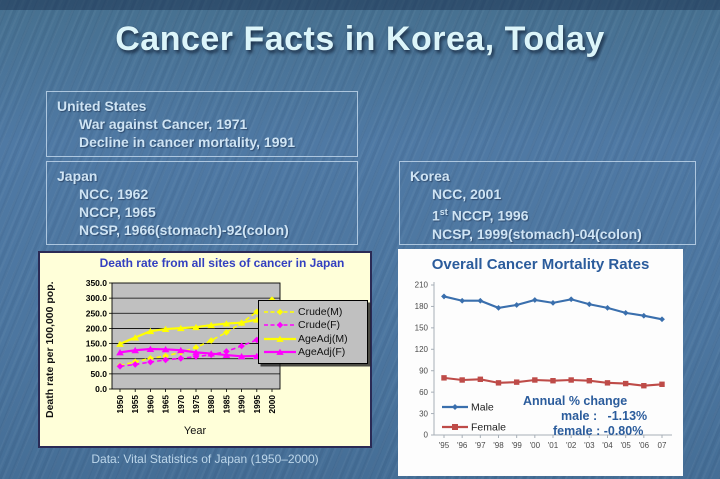  What do you see at coordinates (444, 445) in the screenshot?
I see `svg-text: '95` at bounding box center [444, 445].